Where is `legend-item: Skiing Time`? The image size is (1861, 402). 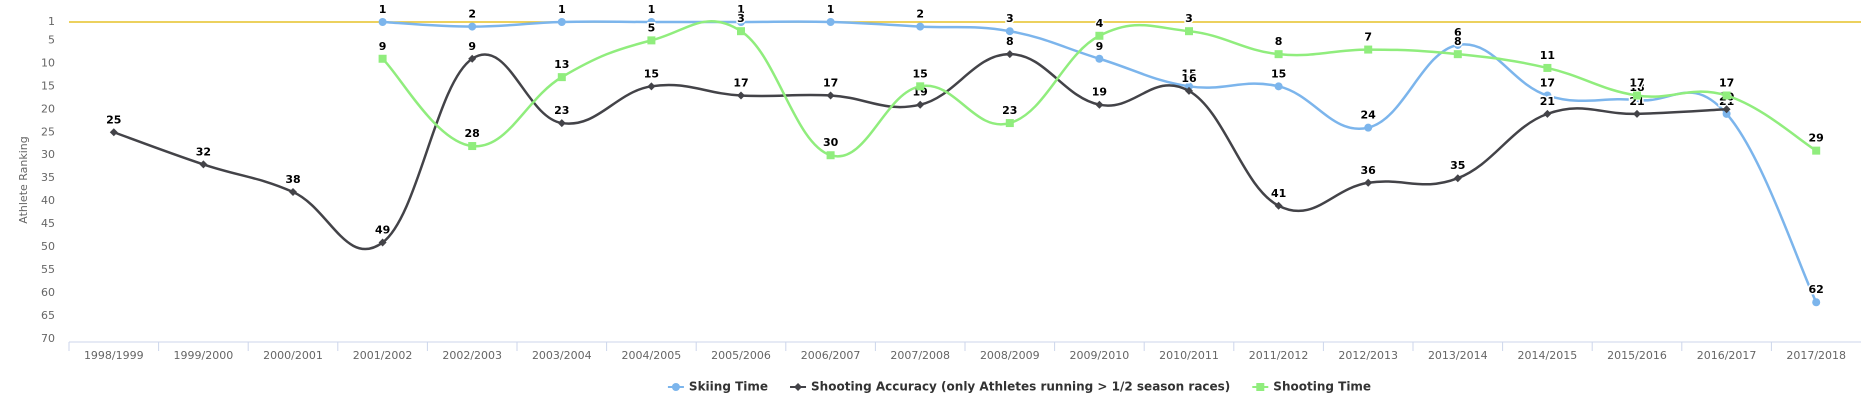
legend-item: Skiing Time is located at coordinates (717, 387).